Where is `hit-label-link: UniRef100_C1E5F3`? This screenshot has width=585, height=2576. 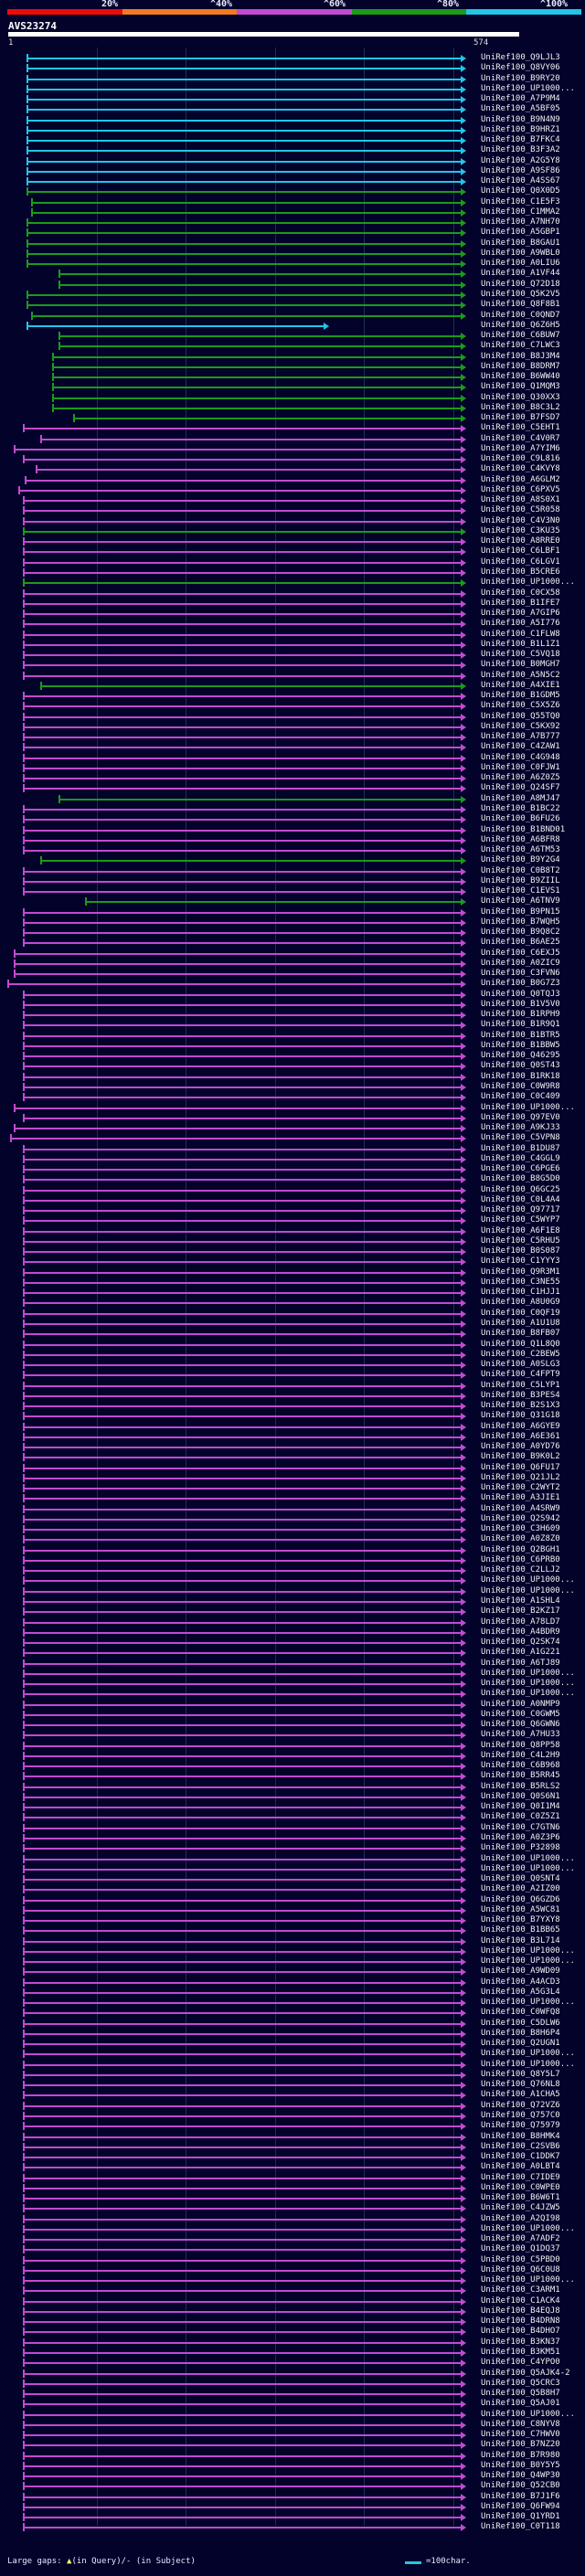 hit-label-link: UniRef100_C1E5F3 is located at coordinates (520, 201).